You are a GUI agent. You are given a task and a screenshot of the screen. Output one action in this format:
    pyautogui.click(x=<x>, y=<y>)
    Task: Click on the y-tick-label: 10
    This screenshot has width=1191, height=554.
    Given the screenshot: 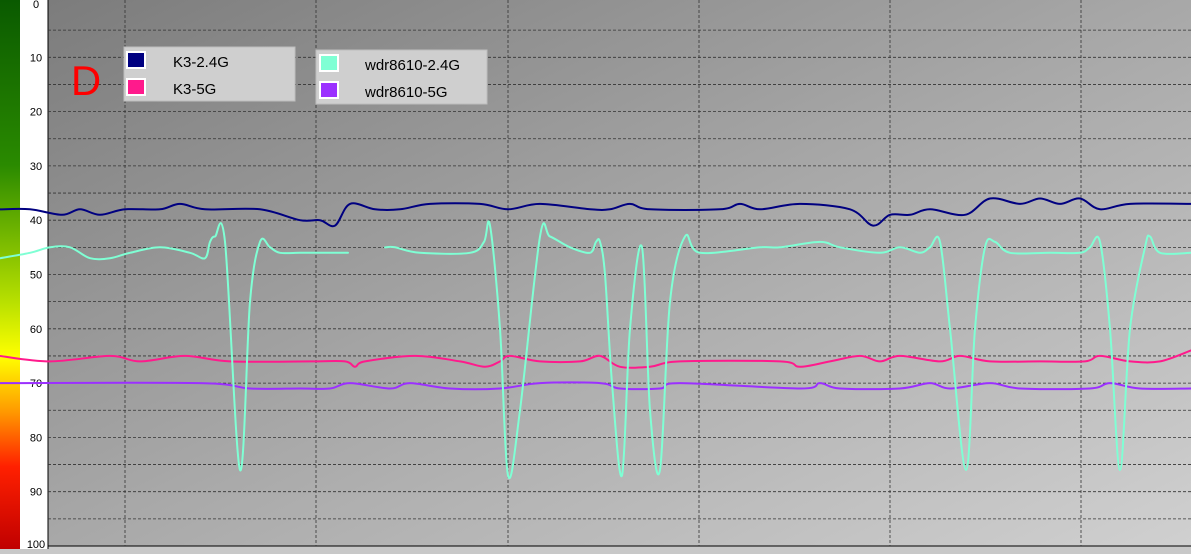 What is the action you would take?
    pyautogui.click(x=36, y=58)
    